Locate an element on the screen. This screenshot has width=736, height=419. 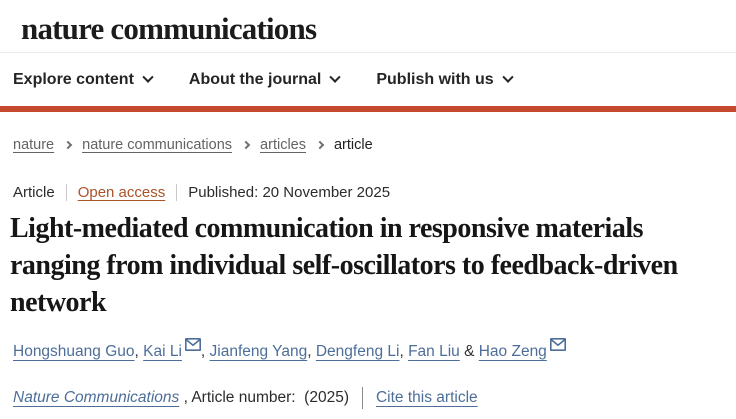
nav-publish-with-us-label: Publish with us is located at coordinates (435, 79).